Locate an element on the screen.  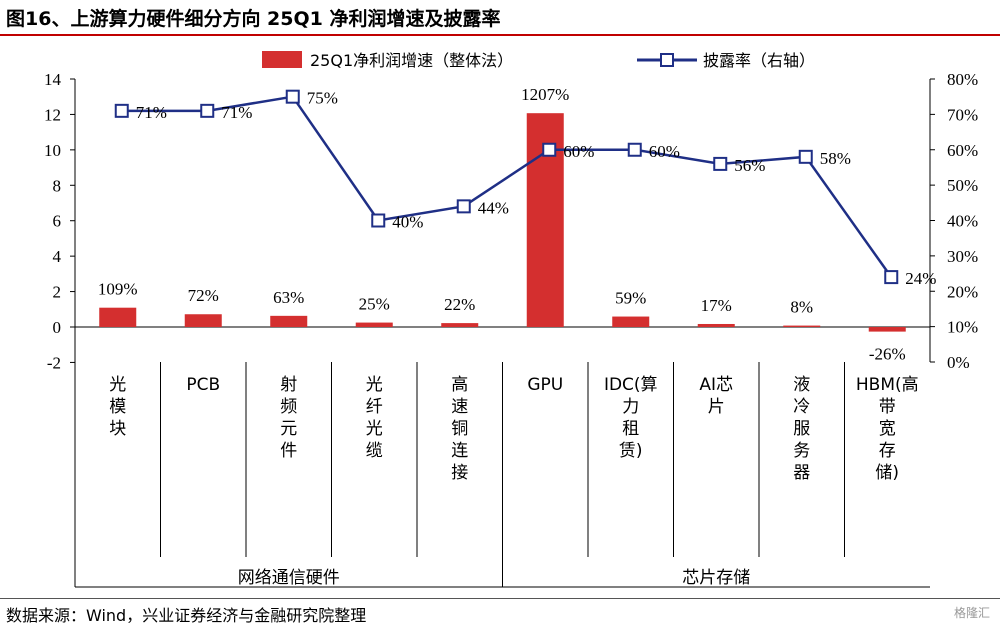
bar-value-label: 25% is located at coordinates (374, 304).